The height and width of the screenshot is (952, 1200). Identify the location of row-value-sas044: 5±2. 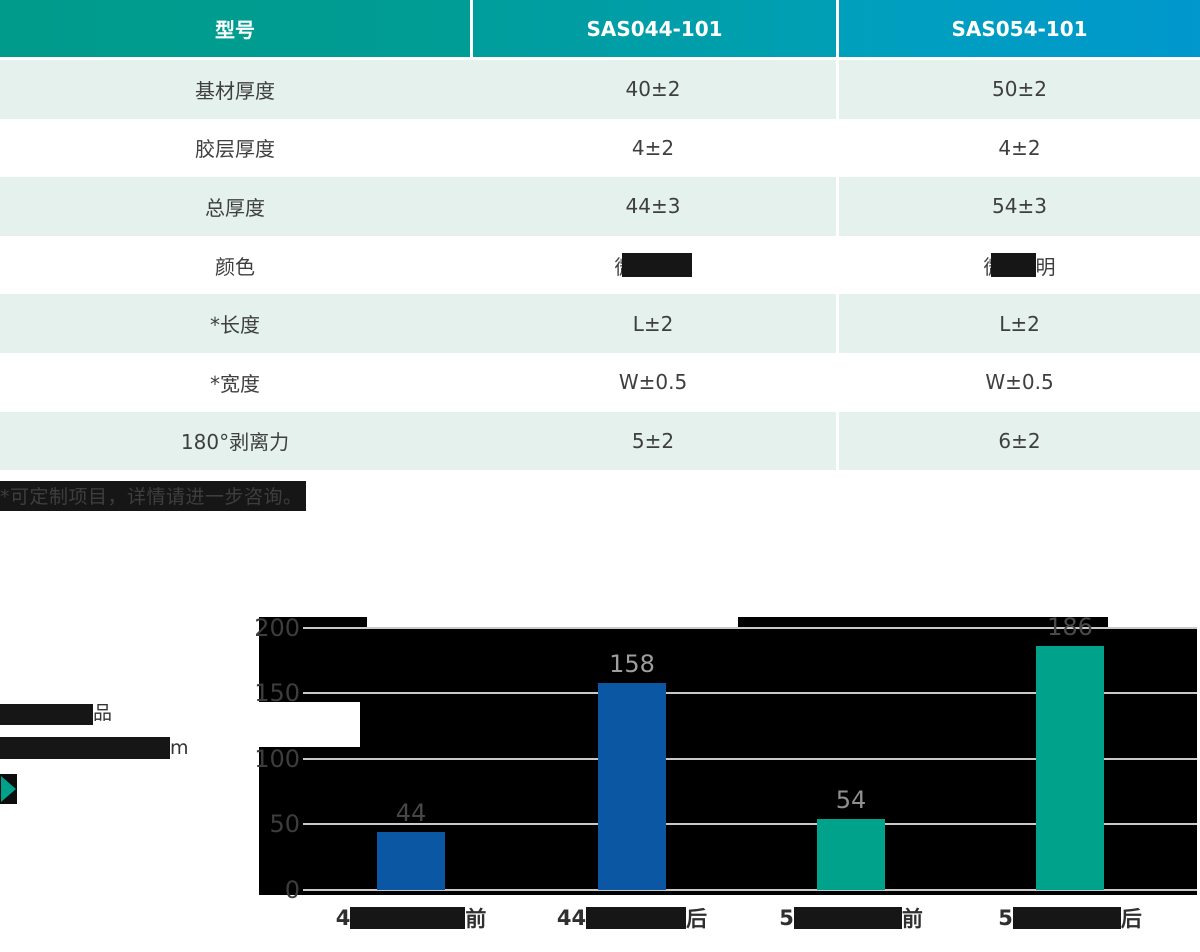
(653, 440).